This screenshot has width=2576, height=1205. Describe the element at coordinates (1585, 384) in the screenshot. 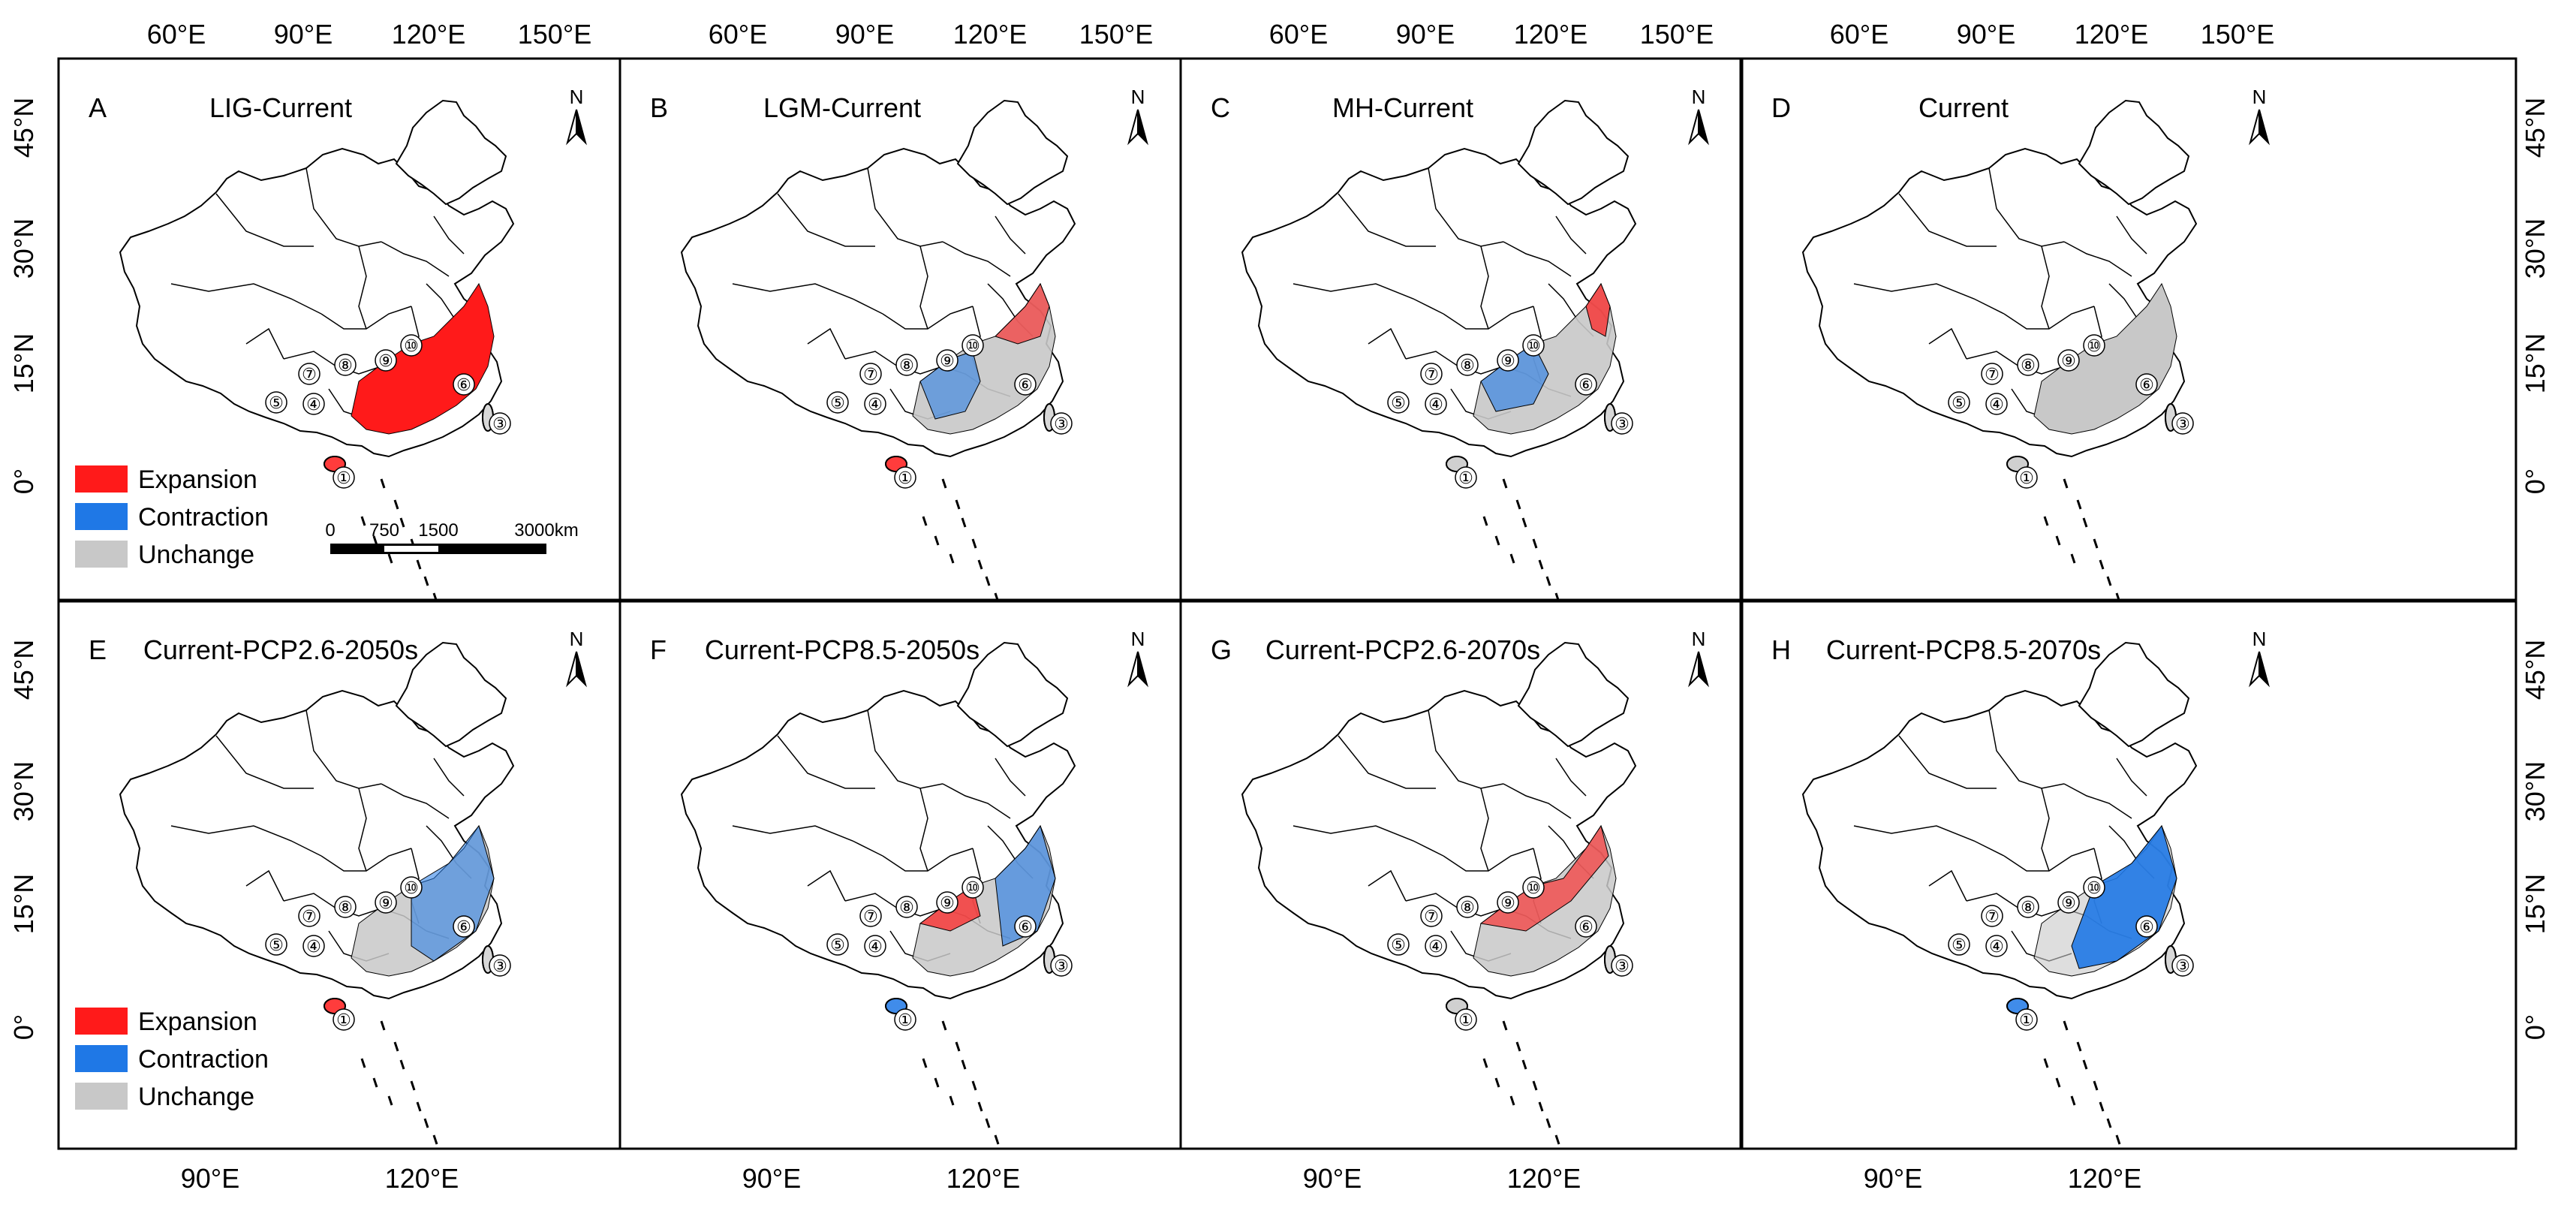

I see `region-marker-label: ⑥` at that location.